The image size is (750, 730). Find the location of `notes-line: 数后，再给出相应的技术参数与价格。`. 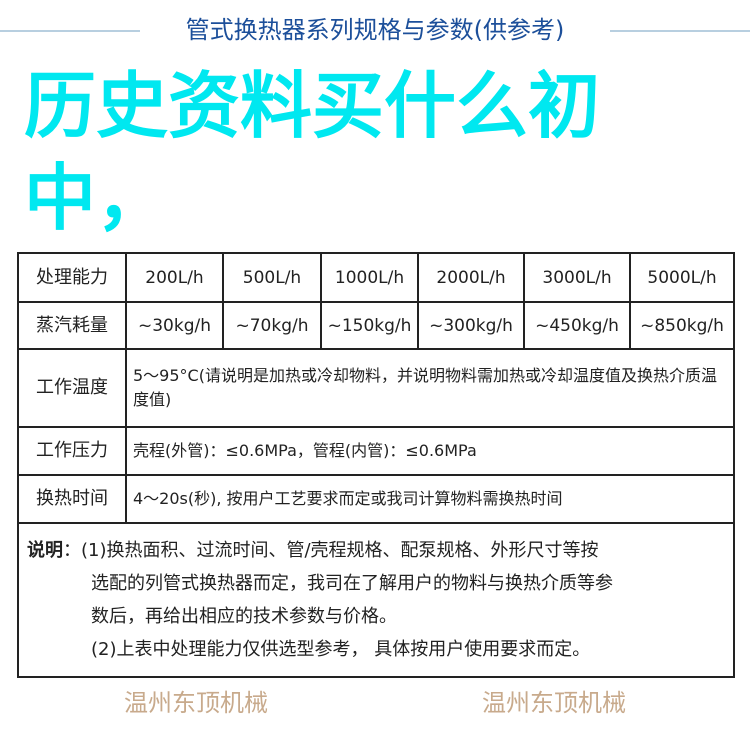

notes-line: 数后，再给出相应的技术参数与价格。 is located at coordinates (244, 616).